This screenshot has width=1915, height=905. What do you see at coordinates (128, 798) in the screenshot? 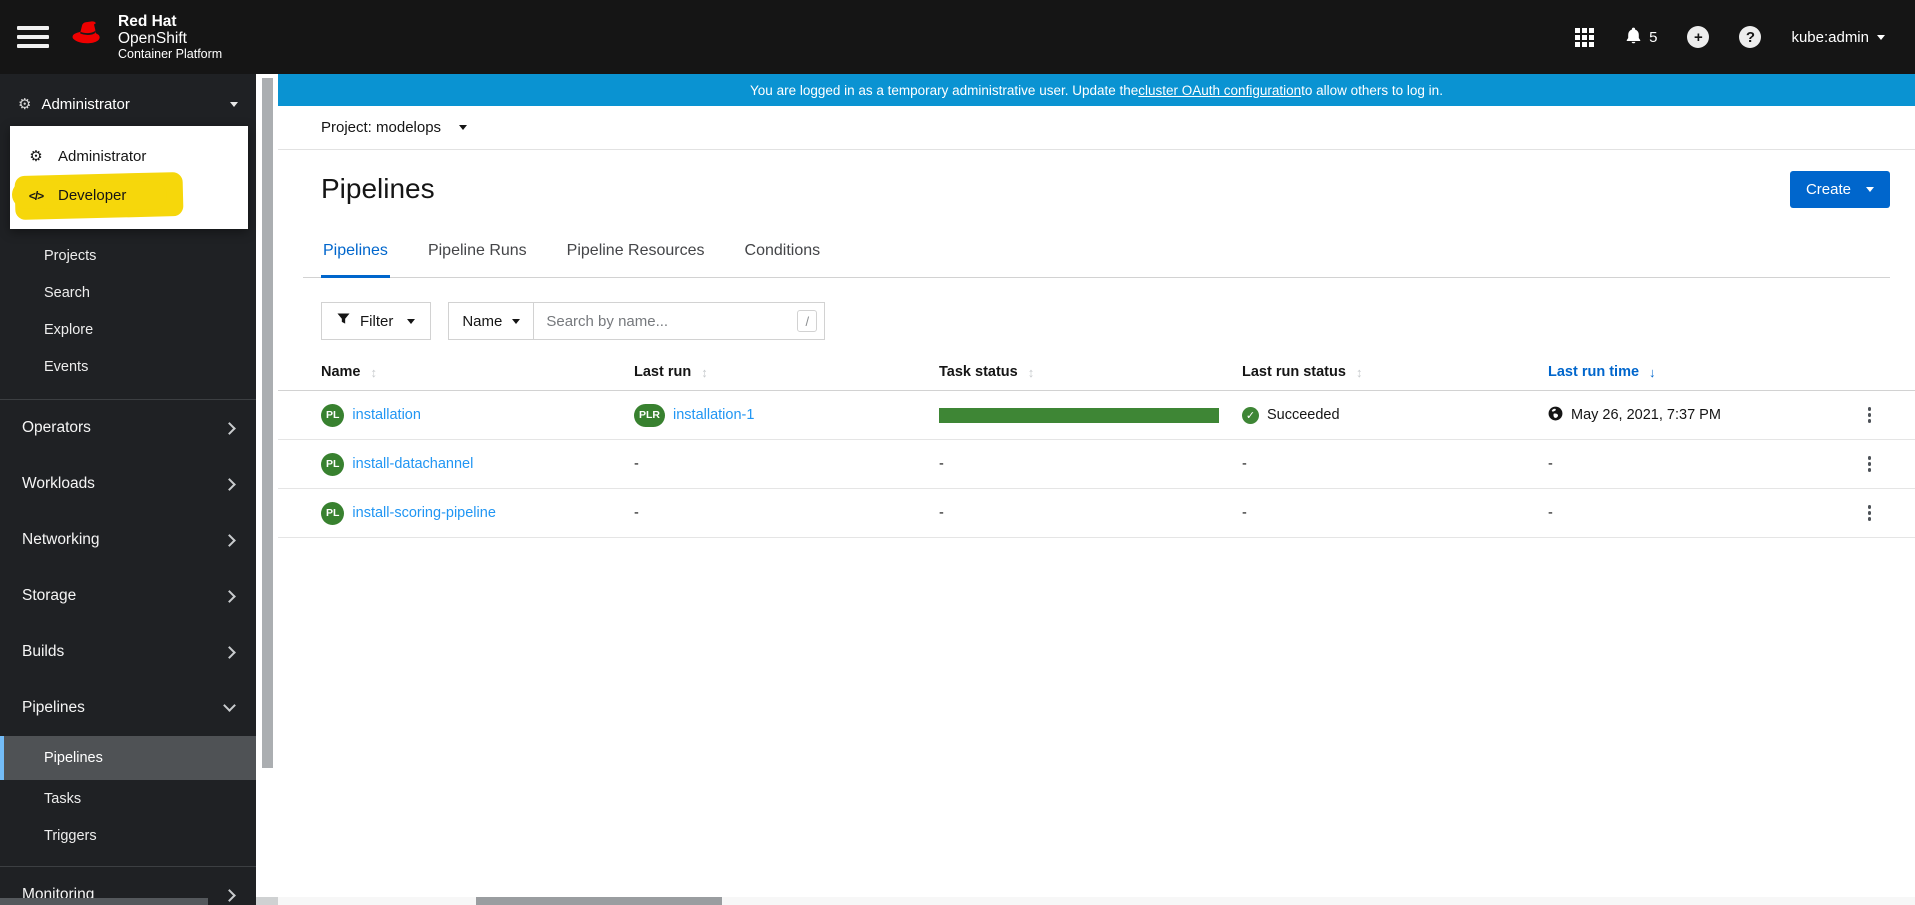
I see `sidebar-item-pipelines-tasks: Tasks` at bounding box center [128, 798].